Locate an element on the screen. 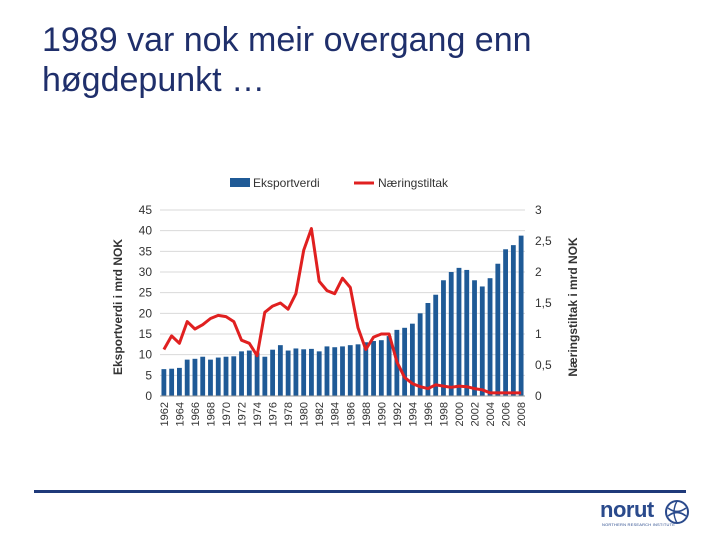 The image size is (720, 540). x-tick-label: 2004 is located at coordinates (491, 414).